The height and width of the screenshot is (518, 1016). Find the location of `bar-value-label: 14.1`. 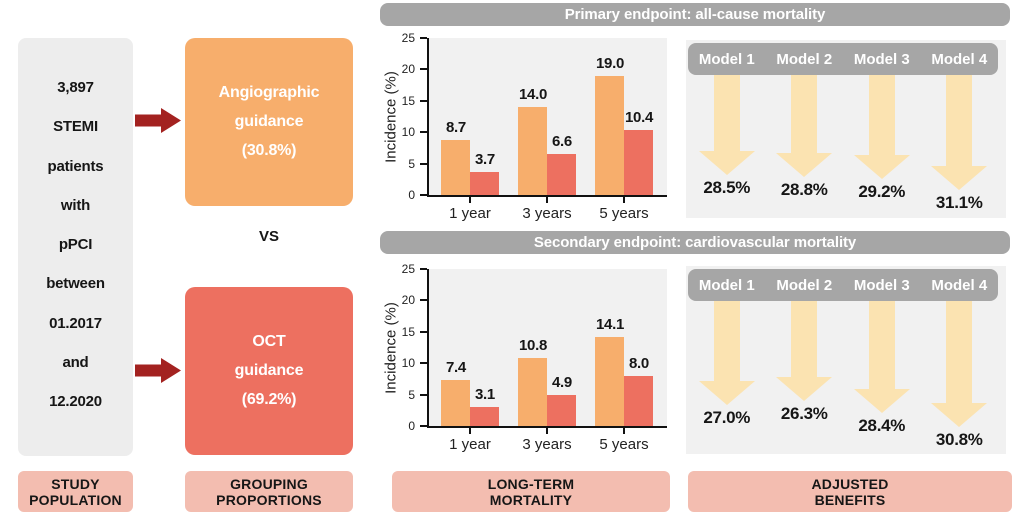

bar-value-label: 14.1 is located at coordinates (610, 324).